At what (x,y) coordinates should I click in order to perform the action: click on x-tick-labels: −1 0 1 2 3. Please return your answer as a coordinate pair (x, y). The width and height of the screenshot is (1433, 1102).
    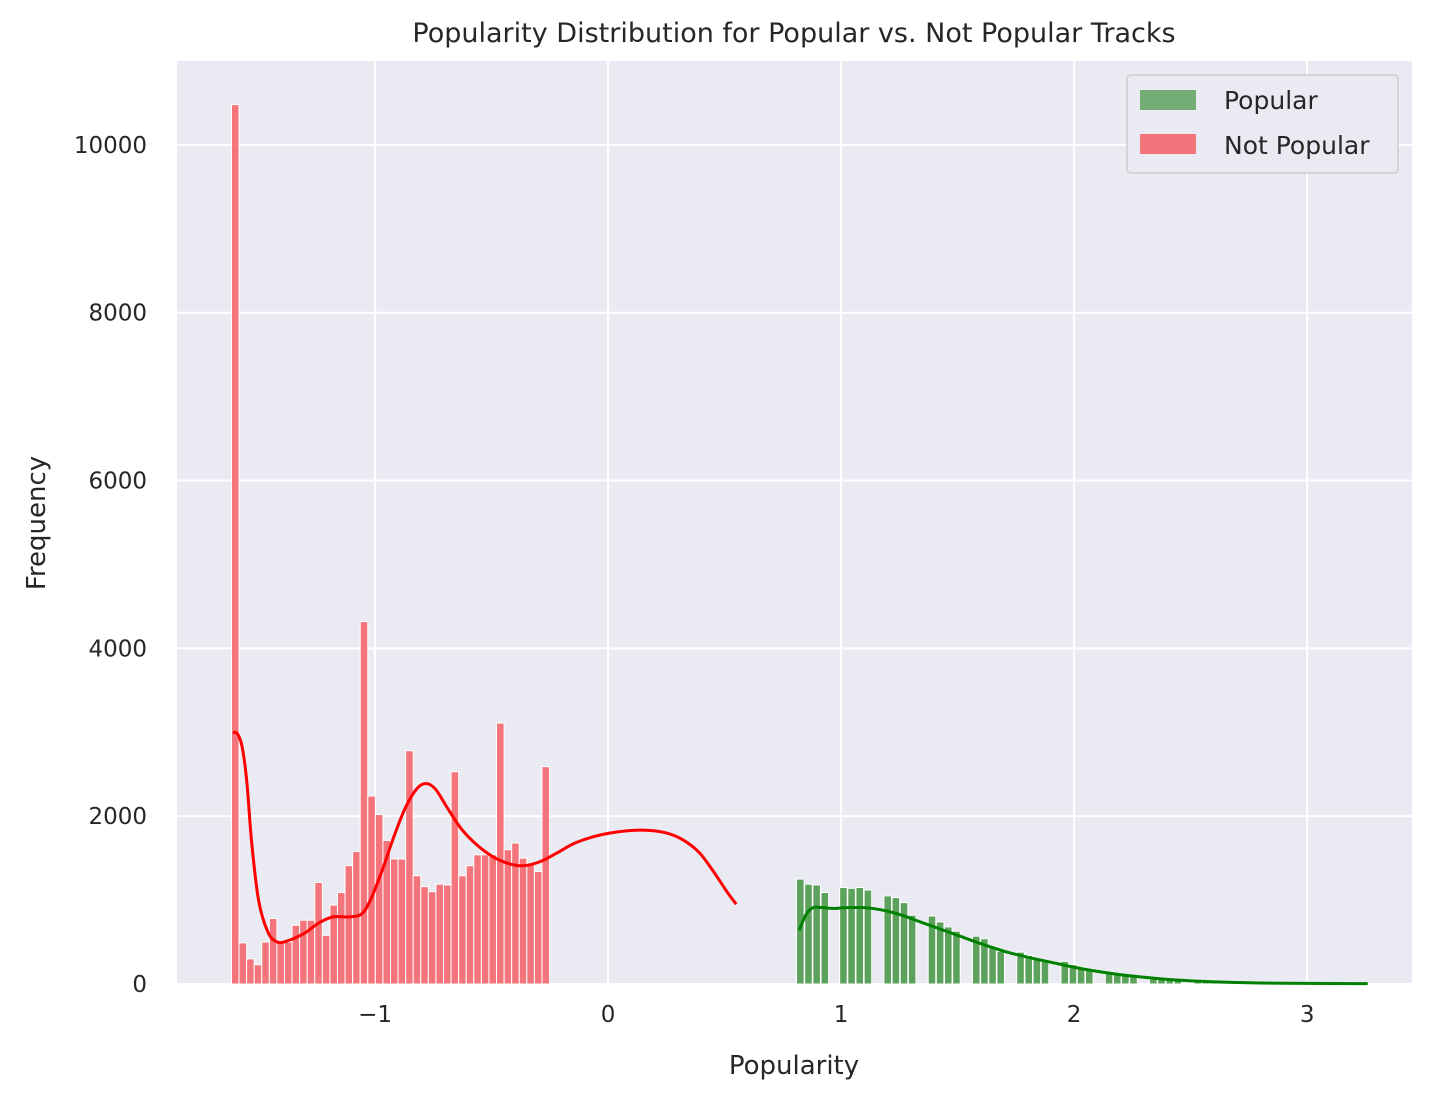
    Looking at the image, I should click on (836, 1015).